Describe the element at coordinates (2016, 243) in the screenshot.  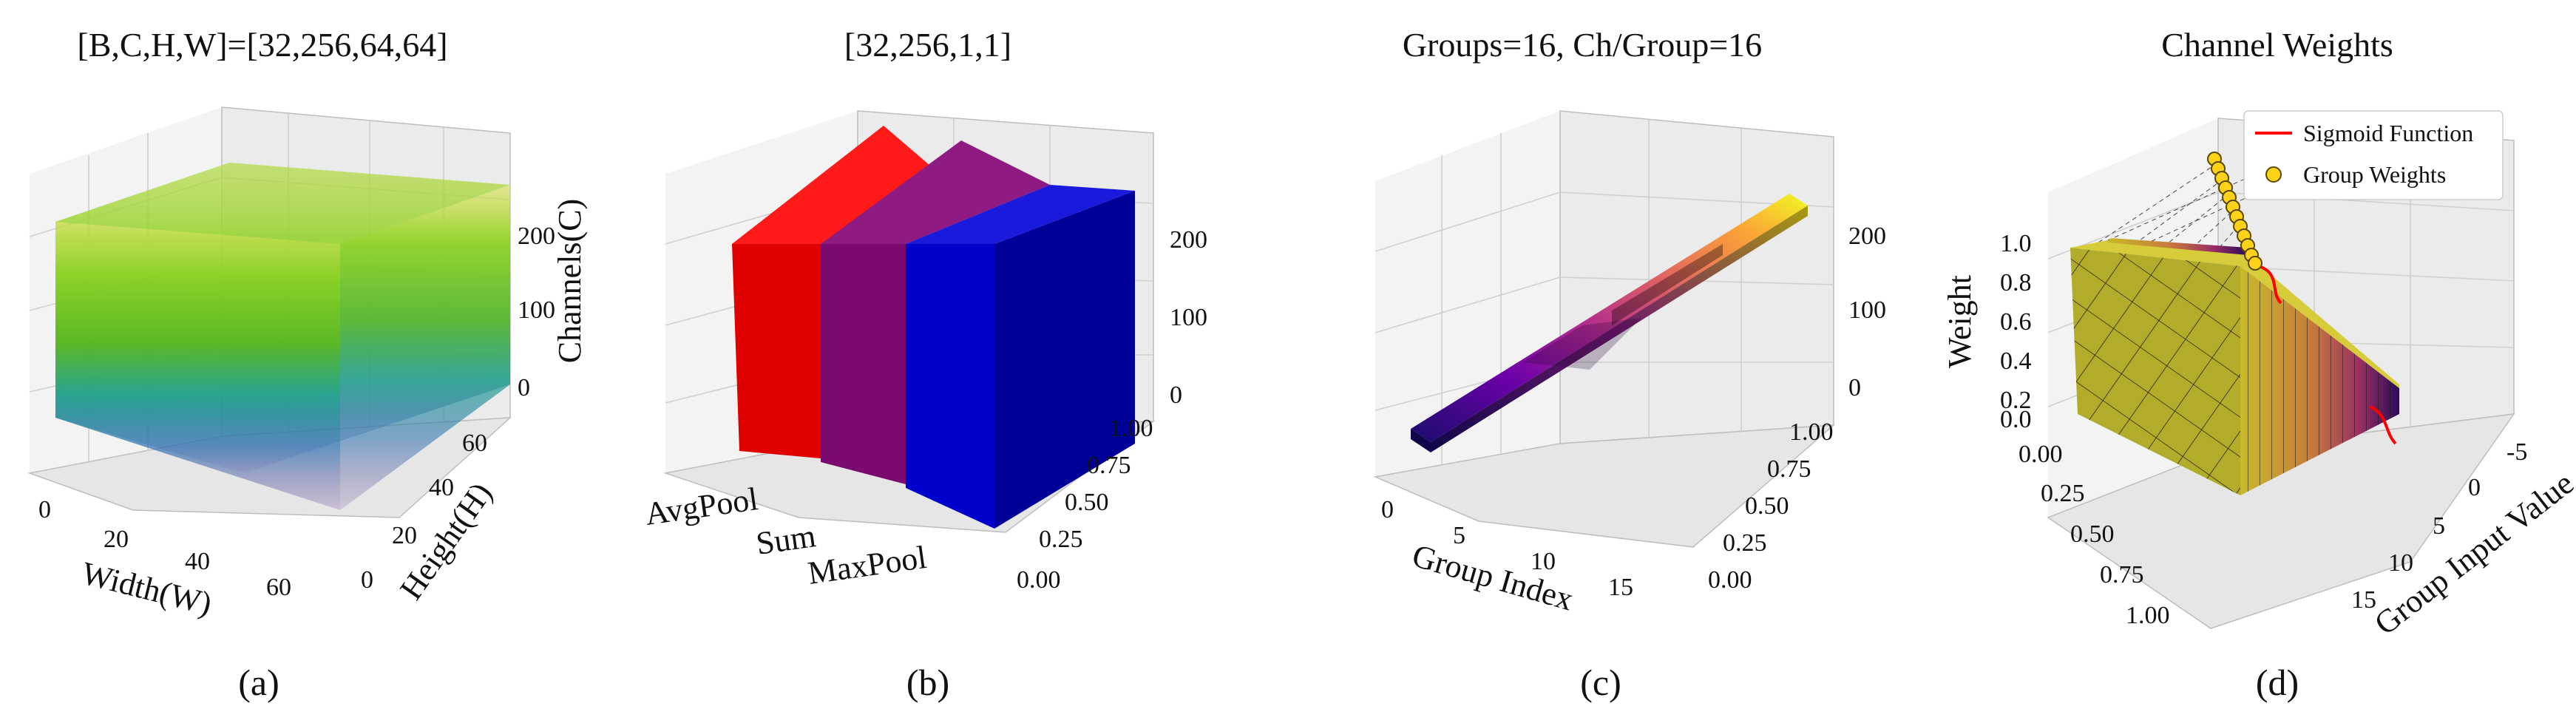
I see `panel-d-ztick-5: 1.0` at that location.